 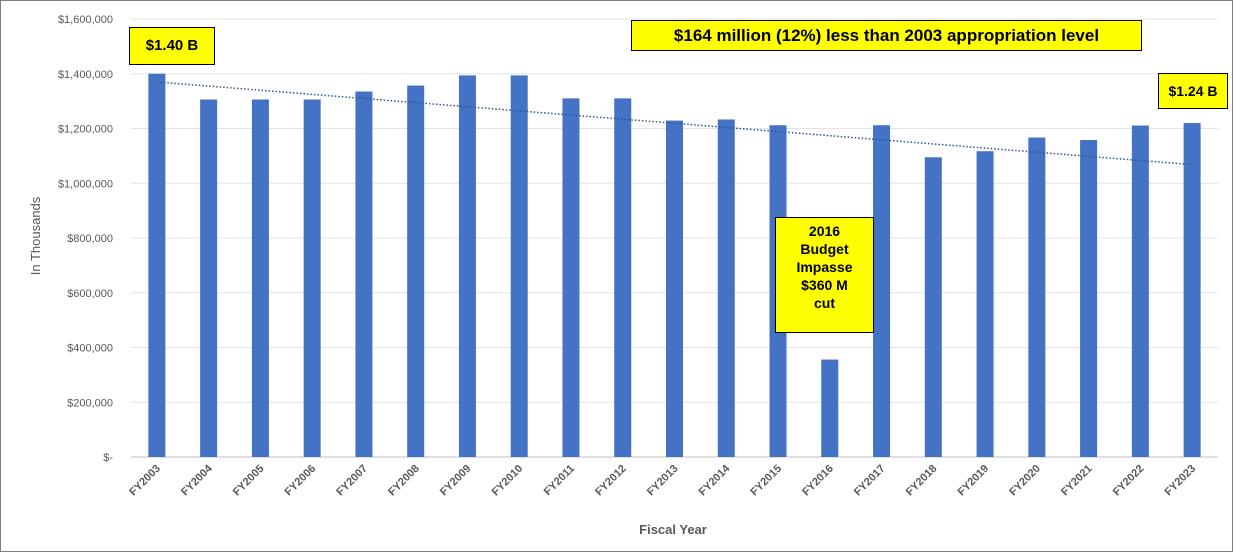 I want to click on end-value-callout: $1.24 B, so click(x=1193, y=91).